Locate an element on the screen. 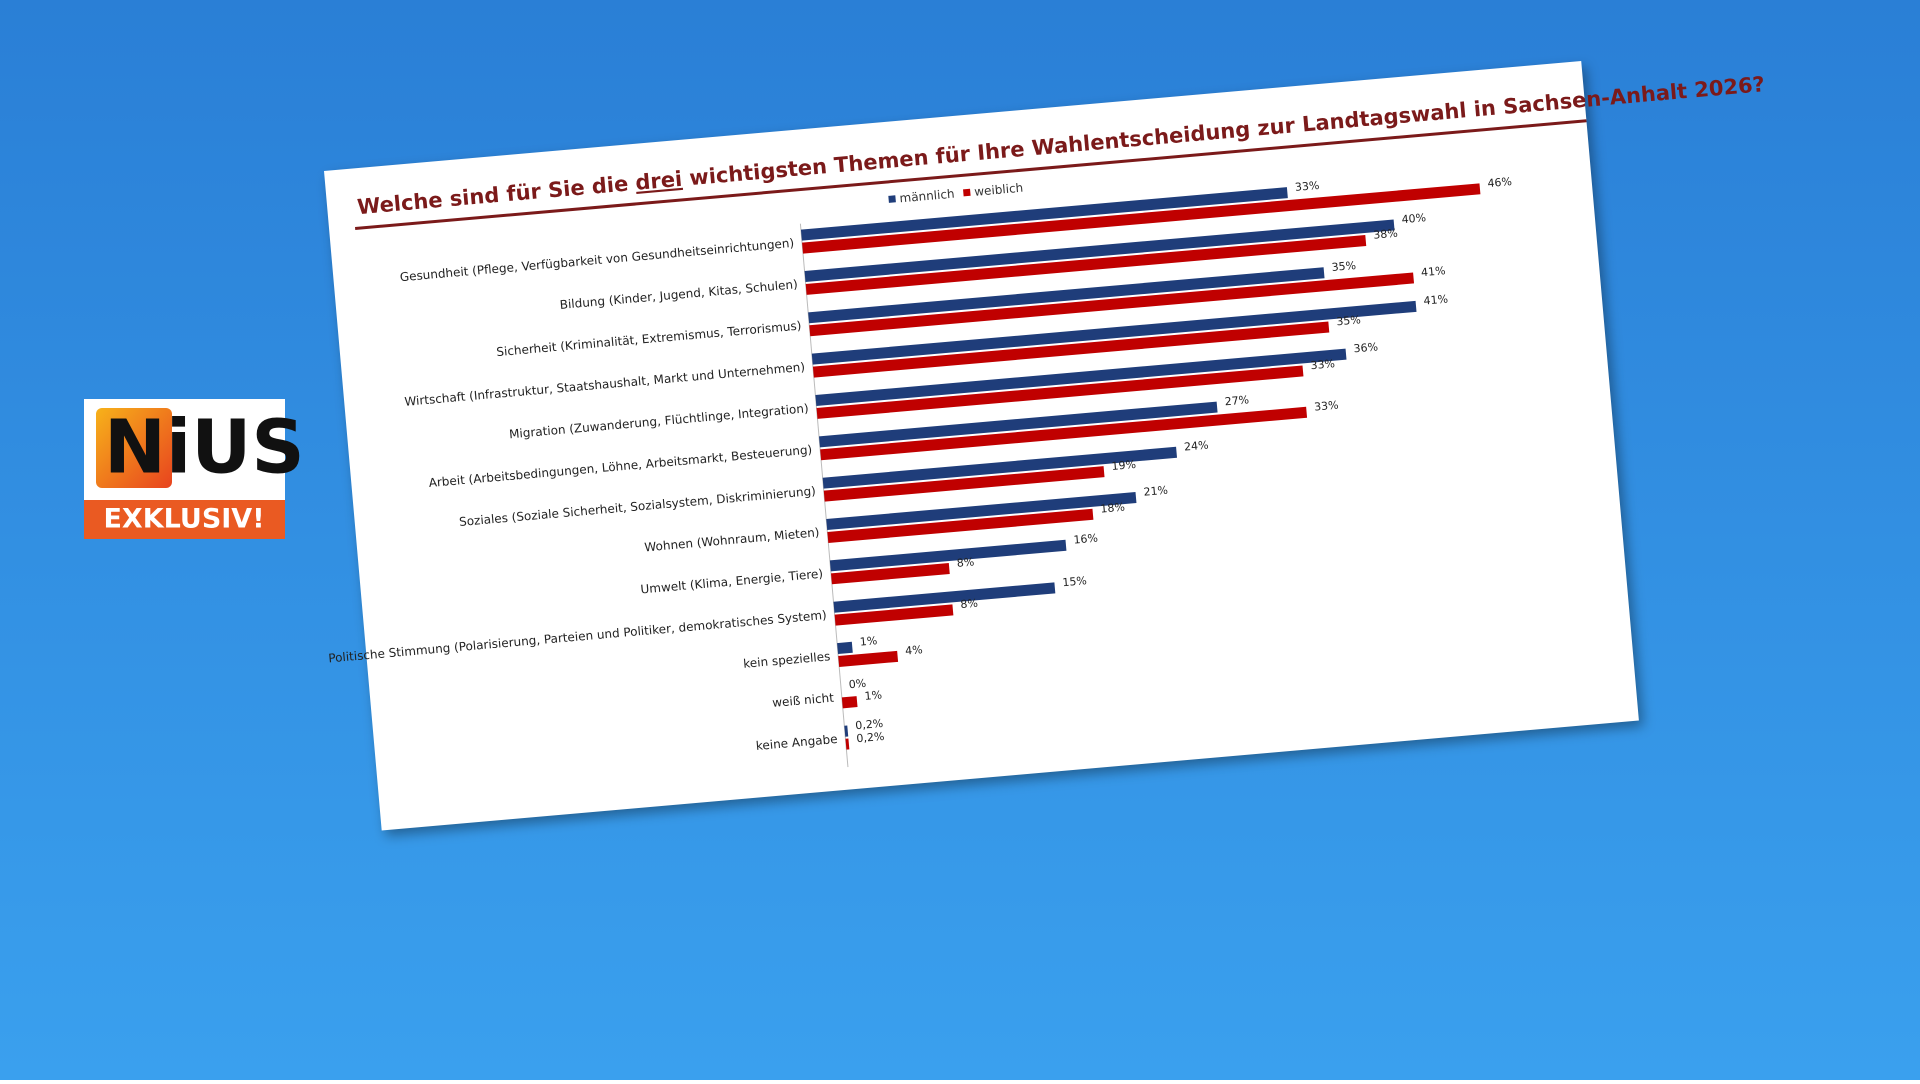  value-label: 36% is located at coordinates (1365, 347).